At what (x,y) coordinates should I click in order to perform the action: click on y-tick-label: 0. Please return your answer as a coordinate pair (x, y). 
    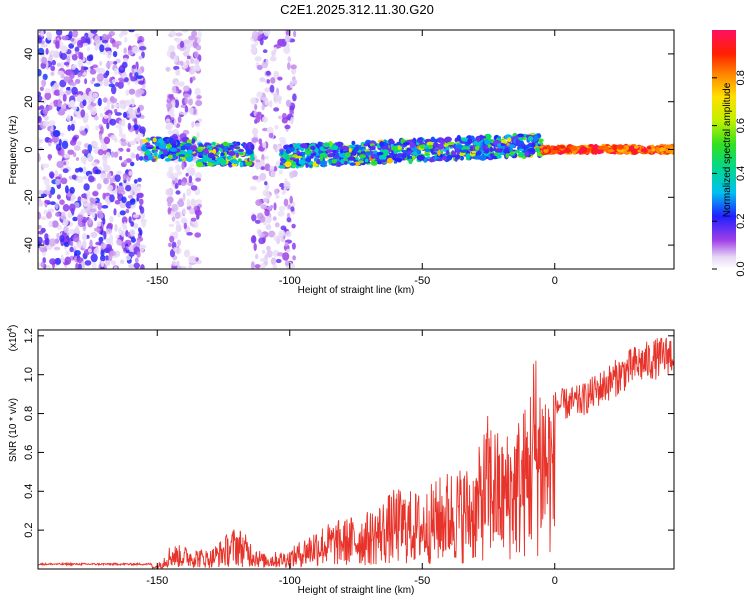
    Looking at the image, I should click on (29, 149).